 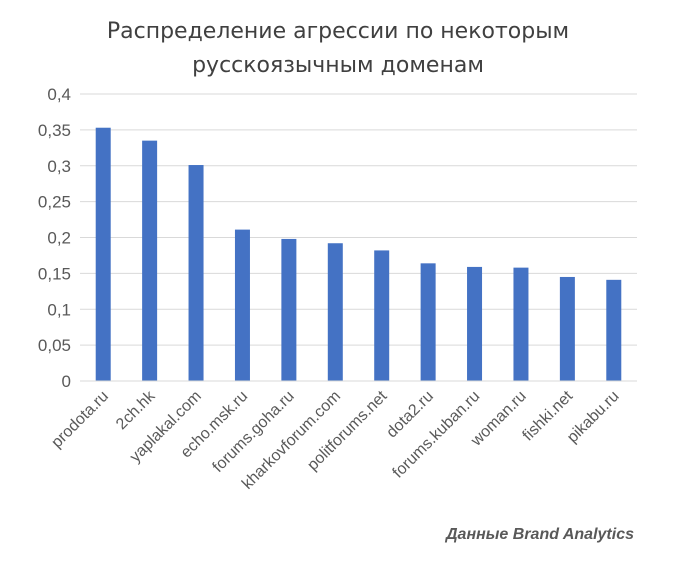 What do you see at coordinates (59, 94) in the screenshot?
I see `y-tick-label: 0,4` at bounding box center [59, 94].